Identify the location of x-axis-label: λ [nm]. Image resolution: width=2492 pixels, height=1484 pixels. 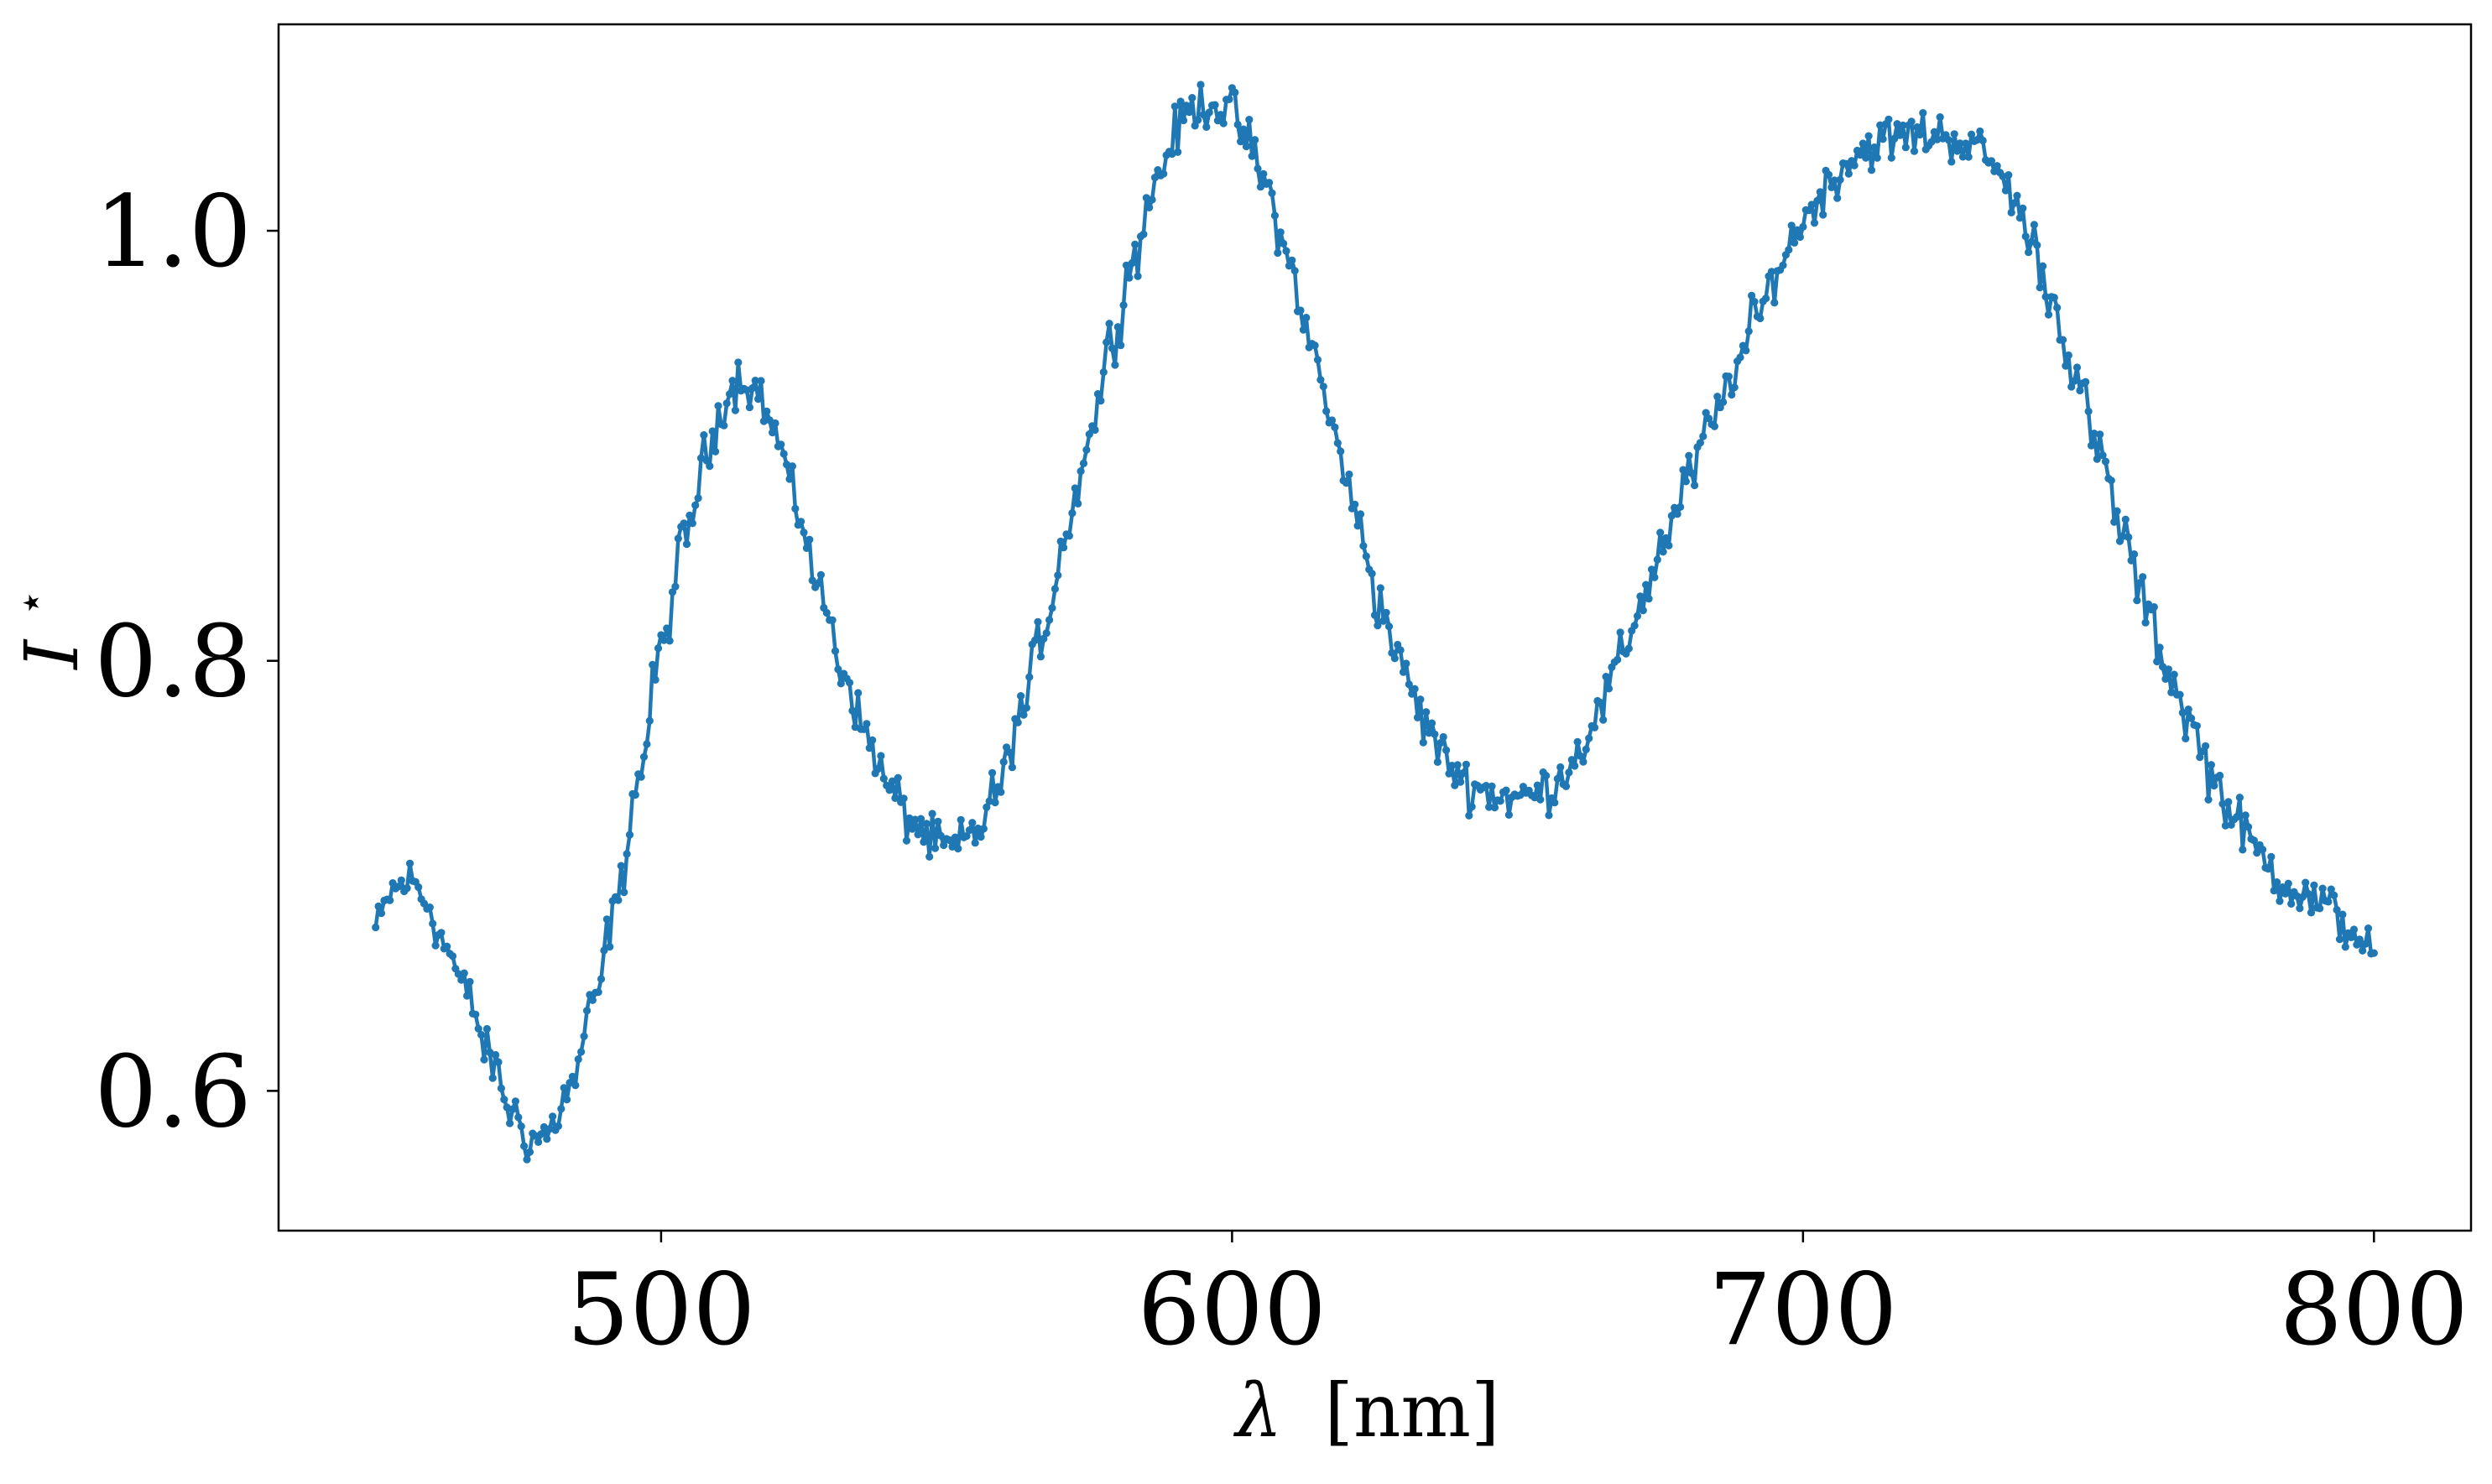
(1367, 1410).